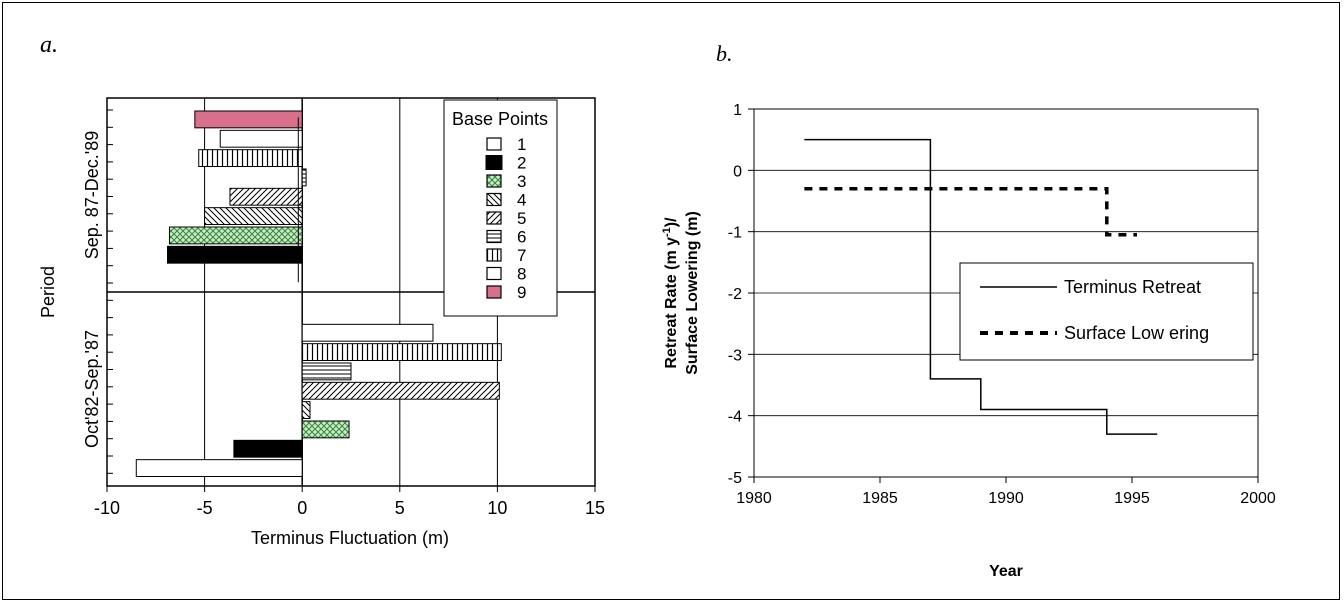 This screenshot has height=603, width=1344. What do you see at coordinates (521, 181) in the screenshot?
I see `legend-label-3: 3` at bounding box center [521, 181].